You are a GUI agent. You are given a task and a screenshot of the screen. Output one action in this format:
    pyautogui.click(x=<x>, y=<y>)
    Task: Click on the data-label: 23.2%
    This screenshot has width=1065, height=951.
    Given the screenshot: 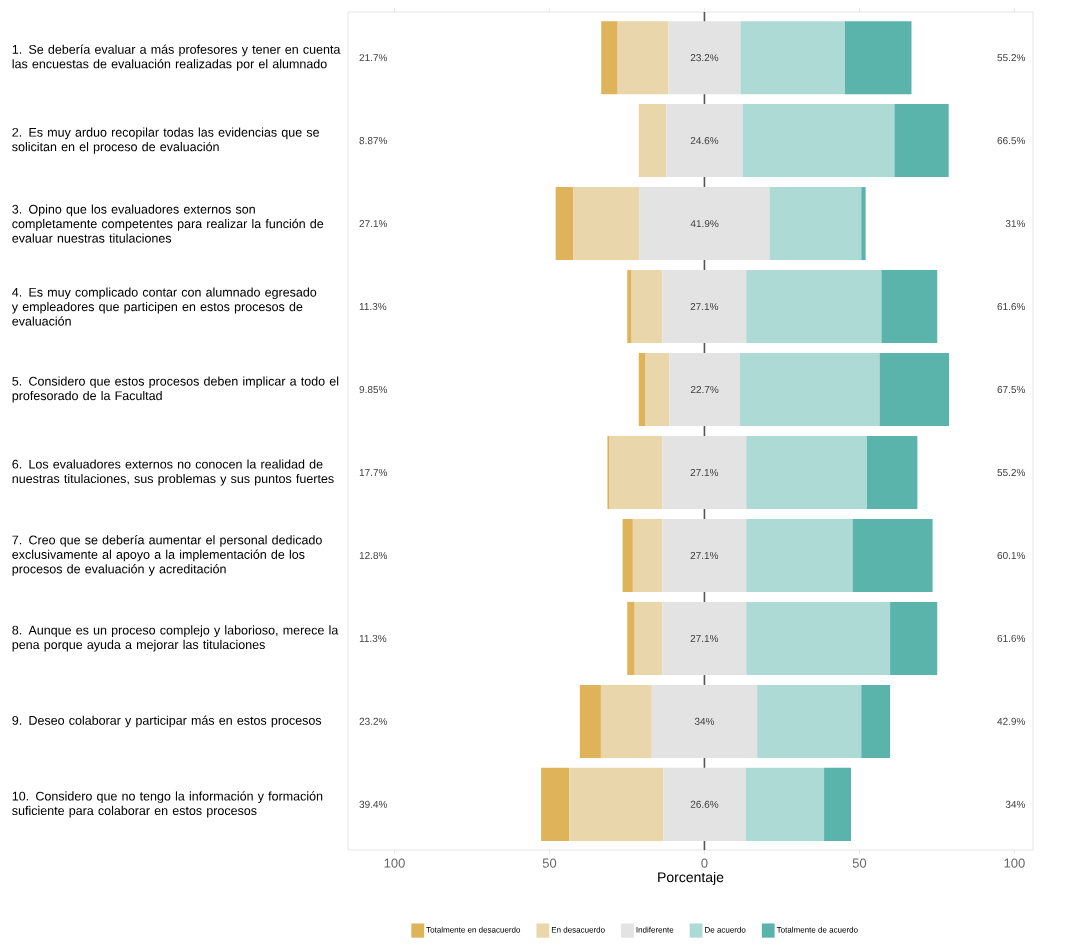 What is the action you would take?
    pyautogui.click(x=704, y=58)
    